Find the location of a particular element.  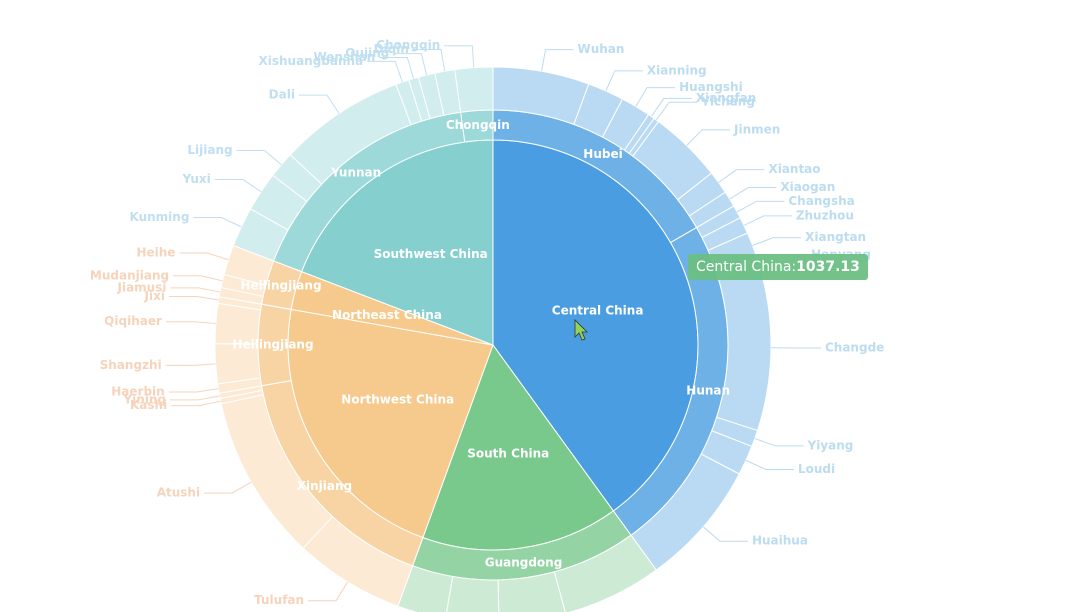

city-label: Atushi is located at coordinates (178, 493).